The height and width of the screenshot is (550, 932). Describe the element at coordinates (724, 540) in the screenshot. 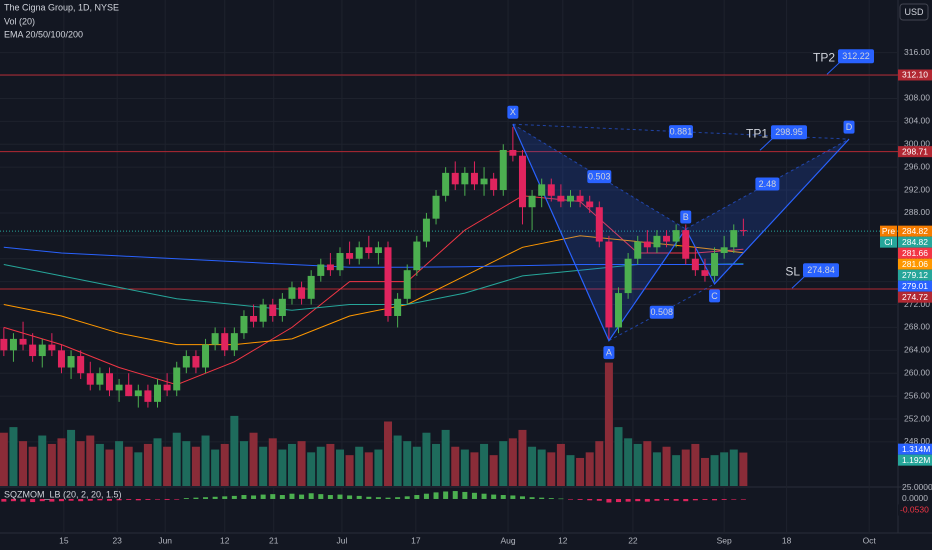

I see `x-tick-label: Sep` at that location.